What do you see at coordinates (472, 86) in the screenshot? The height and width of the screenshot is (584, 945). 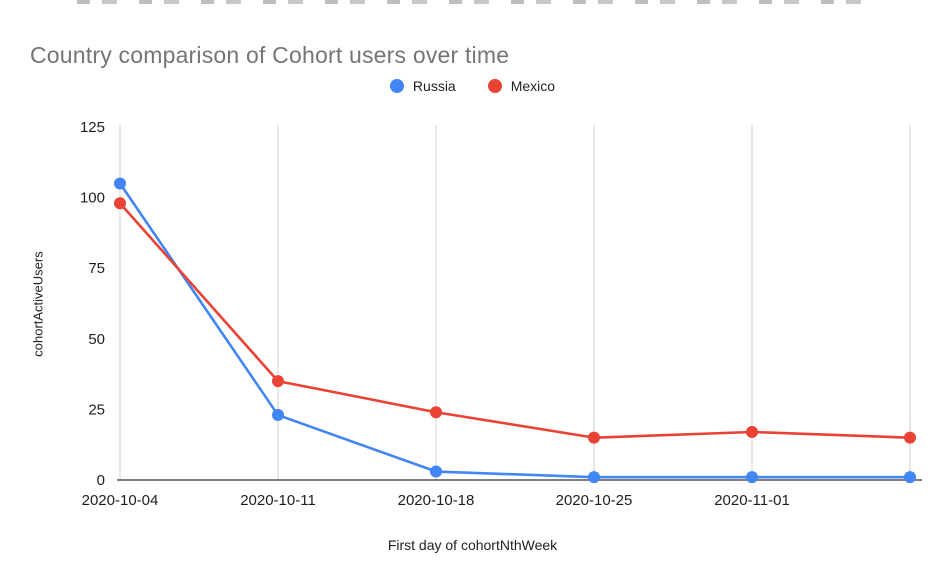 I see `chart-legend: Russia Mexico` at bounding box center [472, 86].